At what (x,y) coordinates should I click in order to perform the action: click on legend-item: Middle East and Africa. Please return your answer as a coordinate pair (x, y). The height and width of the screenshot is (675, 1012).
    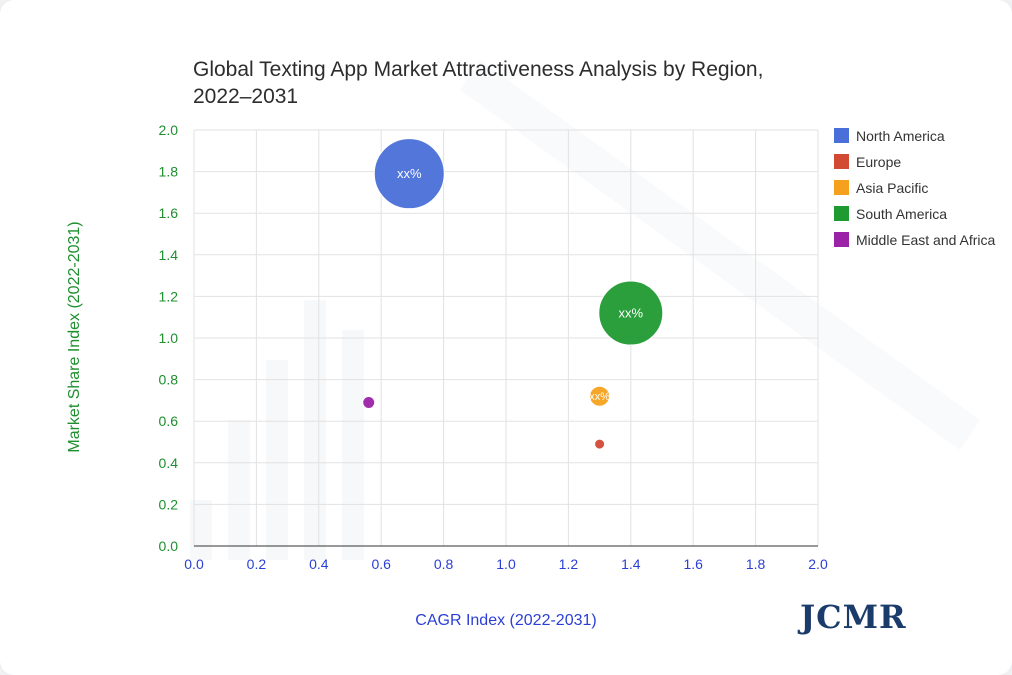
    Looking at the image, I should click on (919, 240).